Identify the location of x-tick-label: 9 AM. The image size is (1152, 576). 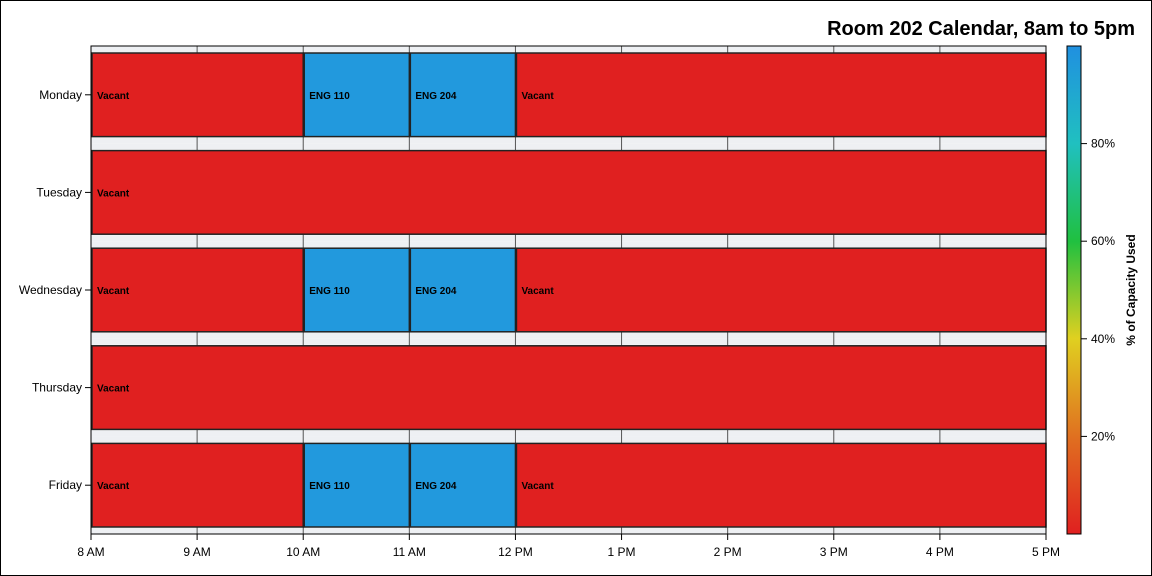
(196, 552).